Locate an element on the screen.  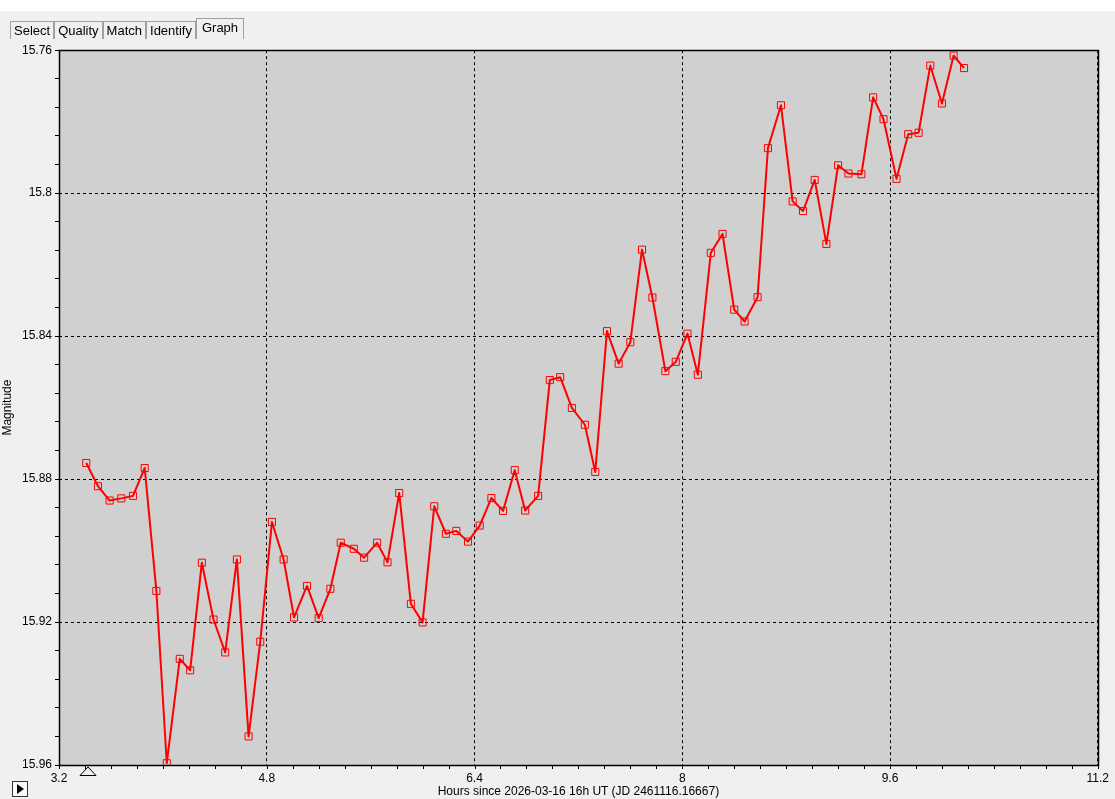
y-axis-title: Magnitude is located at coordinates (7, 407).